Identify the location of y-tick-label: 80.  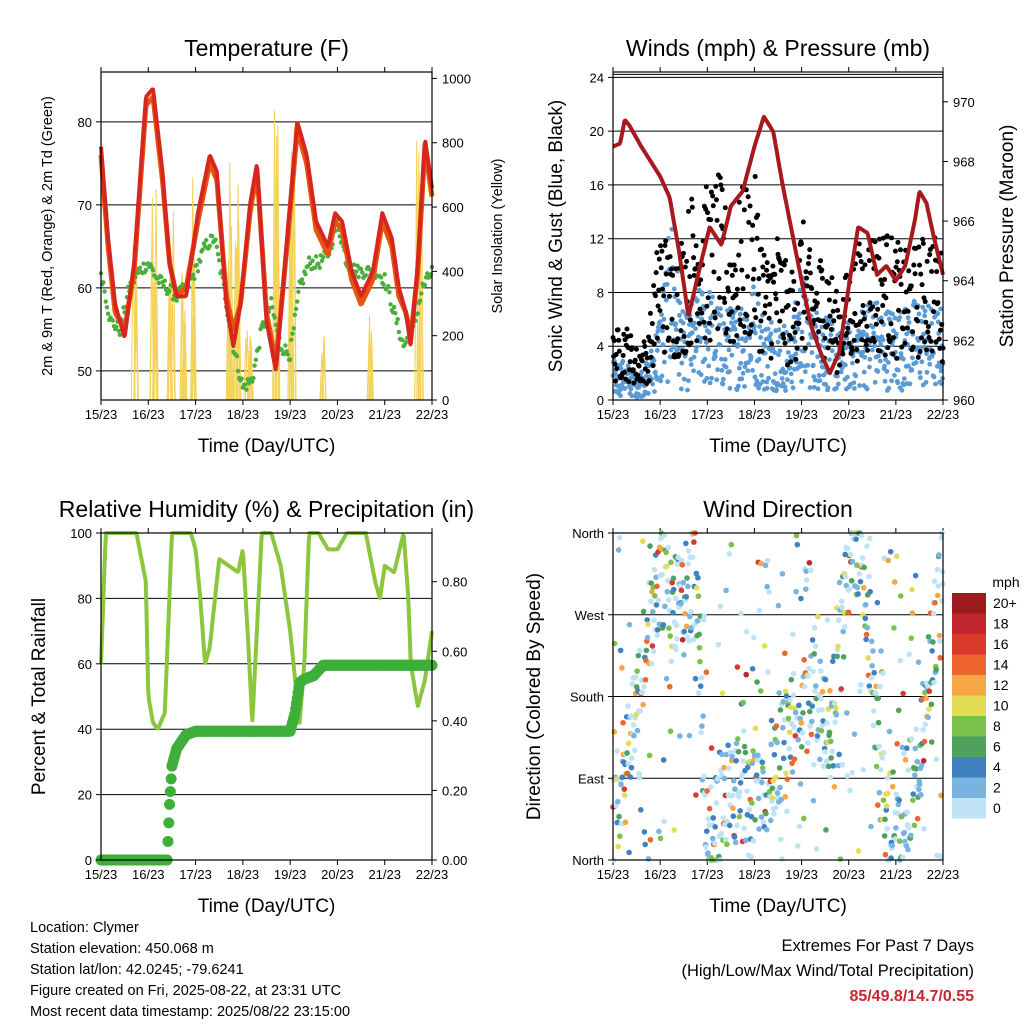
(85, 598).